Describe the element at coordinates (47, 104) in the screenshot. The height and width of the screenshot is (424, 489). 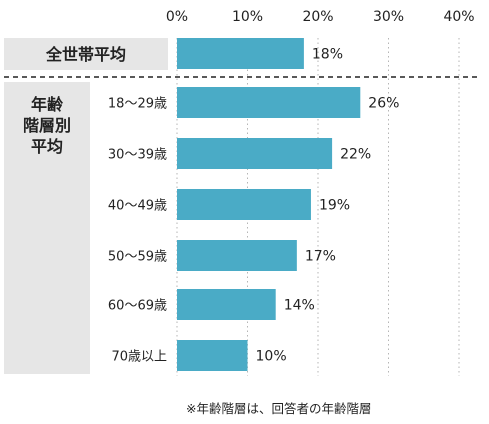
I see `group-label-age-line1: 年齢` at that location.